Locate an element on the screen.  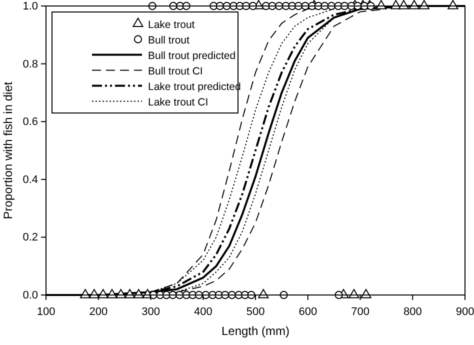
x-tick-label: 700 is located at coordinates (360, 312).